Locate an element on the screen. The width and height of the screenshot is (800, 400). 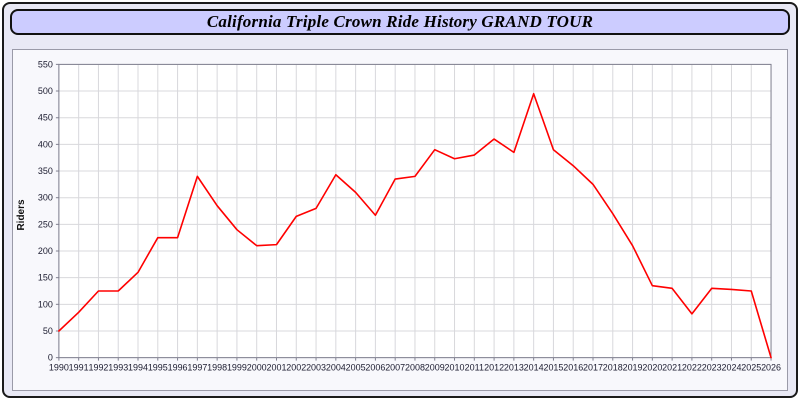
svg-text: 2023 is located at coordinates (712, 368).